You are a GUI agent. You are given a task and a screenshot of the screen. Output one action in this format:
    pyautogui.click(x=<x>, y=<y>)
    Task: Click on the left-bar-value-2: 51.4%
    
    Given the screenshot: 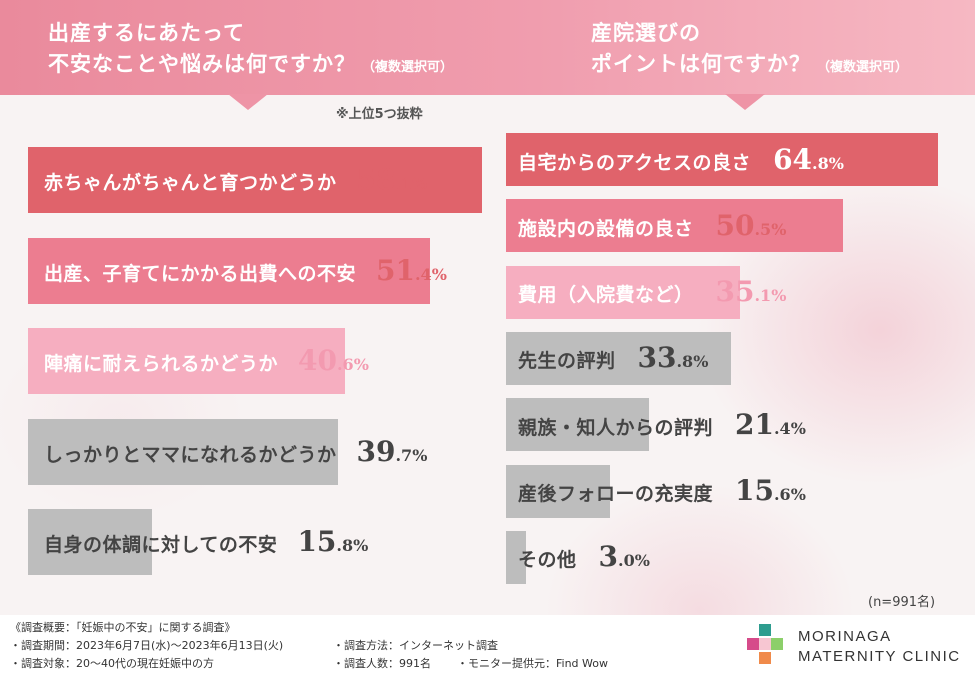 What is the action you would take?
    pyautogui.click(x=411, y=270)
    